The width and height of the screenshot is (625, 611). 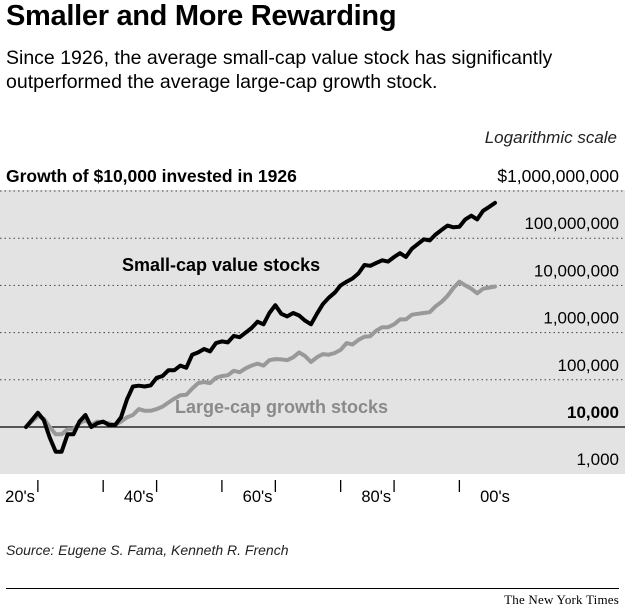 What do you see at coordinates (495, 497) in the screenshot?
I see `x-tick-label: 00's` at bounding box center [495, 497].